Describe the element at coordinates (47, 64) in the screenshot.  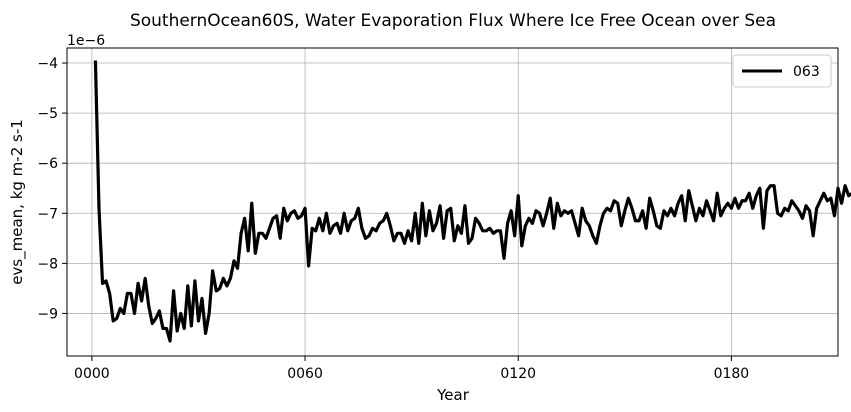
I see `y-tick-label: −4` at that location.